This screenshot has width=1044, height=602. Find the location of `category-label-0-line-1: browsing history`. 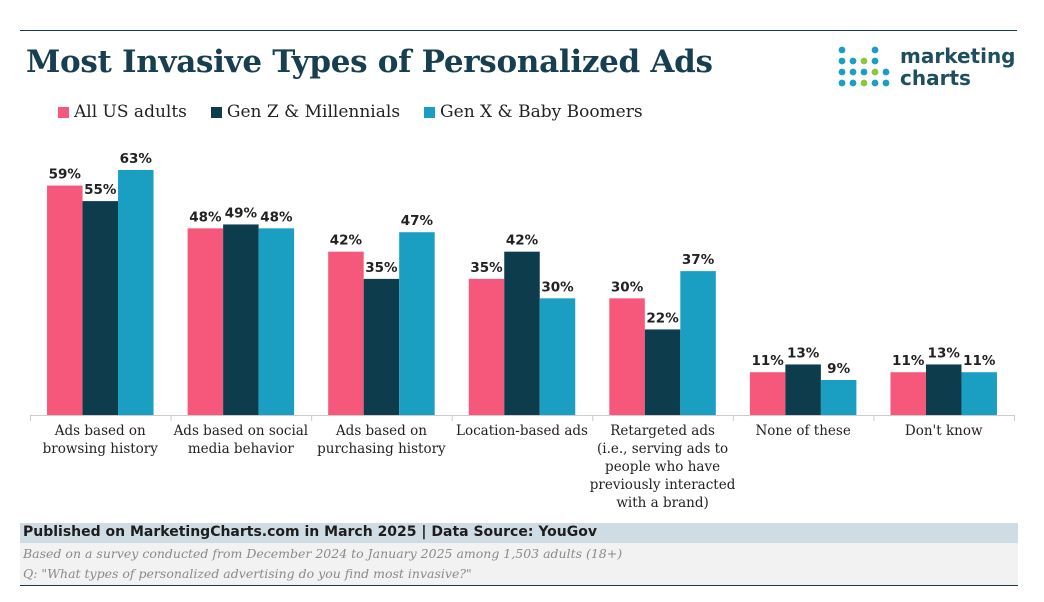

category-label-0-line-1: browsing history is located at coordinates (101, 449).